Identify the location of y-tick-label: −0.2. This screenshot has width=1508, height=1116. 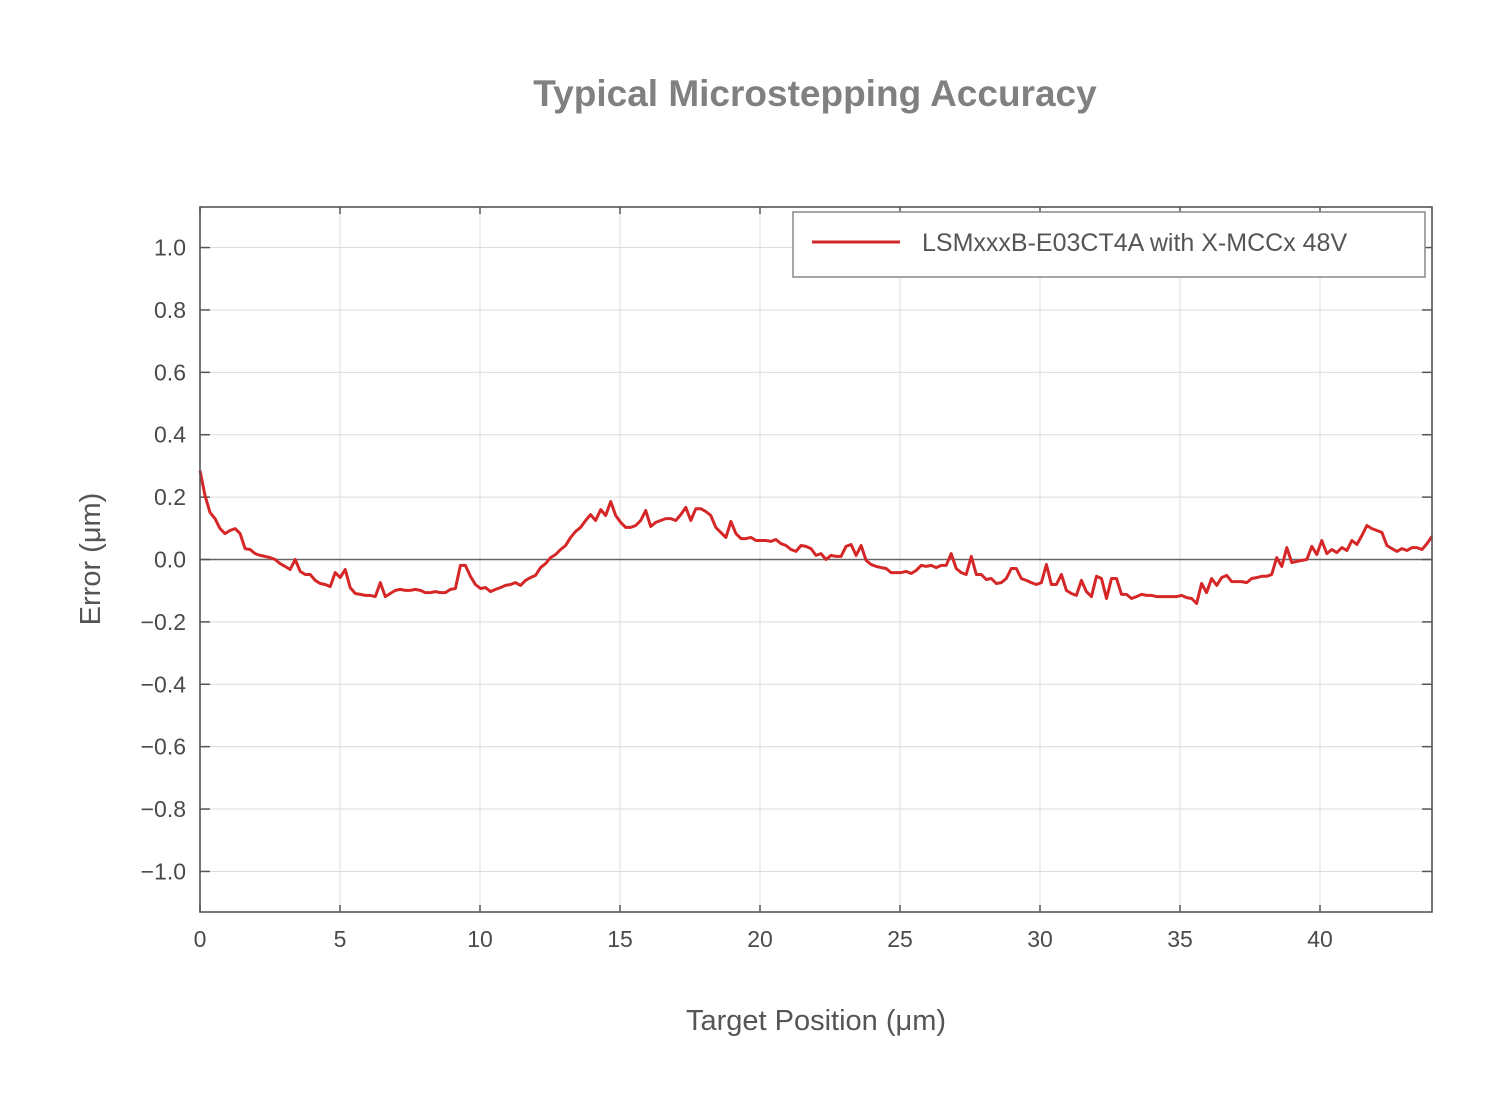
(163, 622).